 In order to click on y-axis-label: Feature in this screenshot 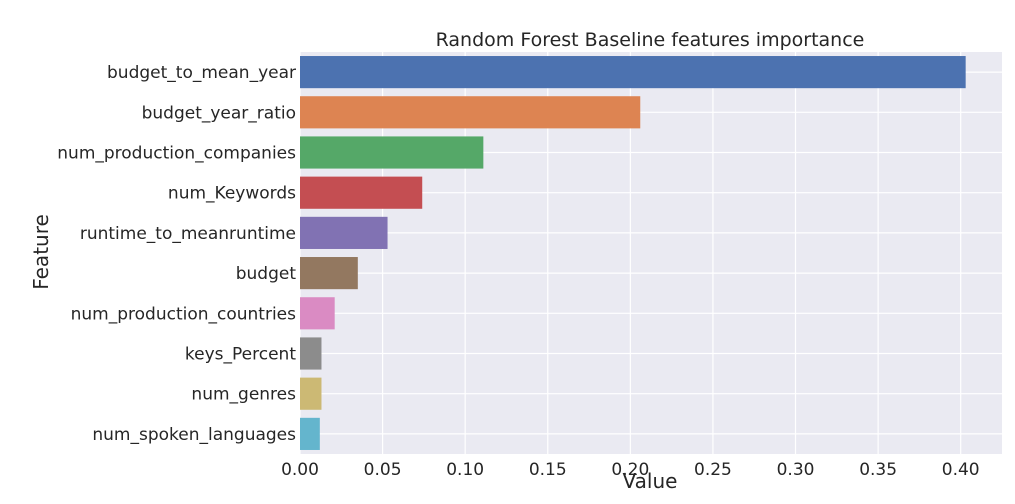, I will do `click(41, 252)`.